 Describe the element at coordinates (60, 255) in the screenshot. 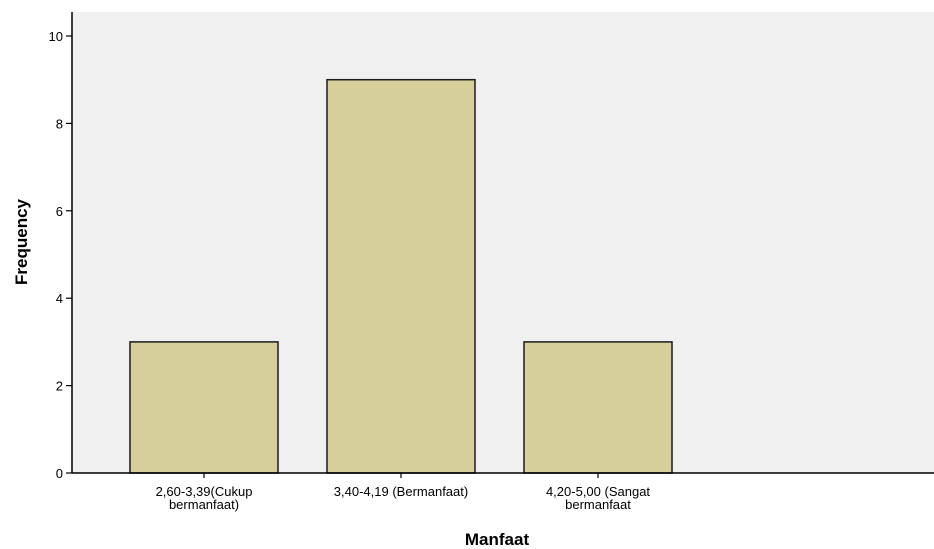

I see `y-ticks-group: 0 2 4 6 8 10` at that location.